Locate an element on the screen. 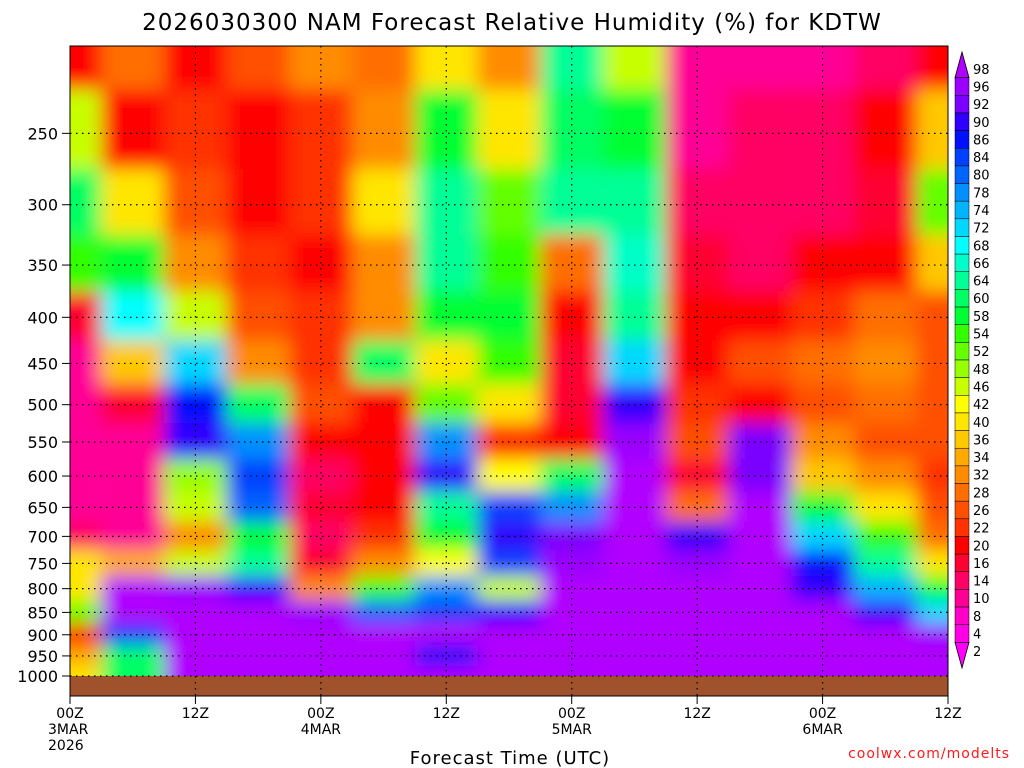 This screenshot has height=768, width=1024. x-tick-label: 3MAR is located at coordinates (68, 730).